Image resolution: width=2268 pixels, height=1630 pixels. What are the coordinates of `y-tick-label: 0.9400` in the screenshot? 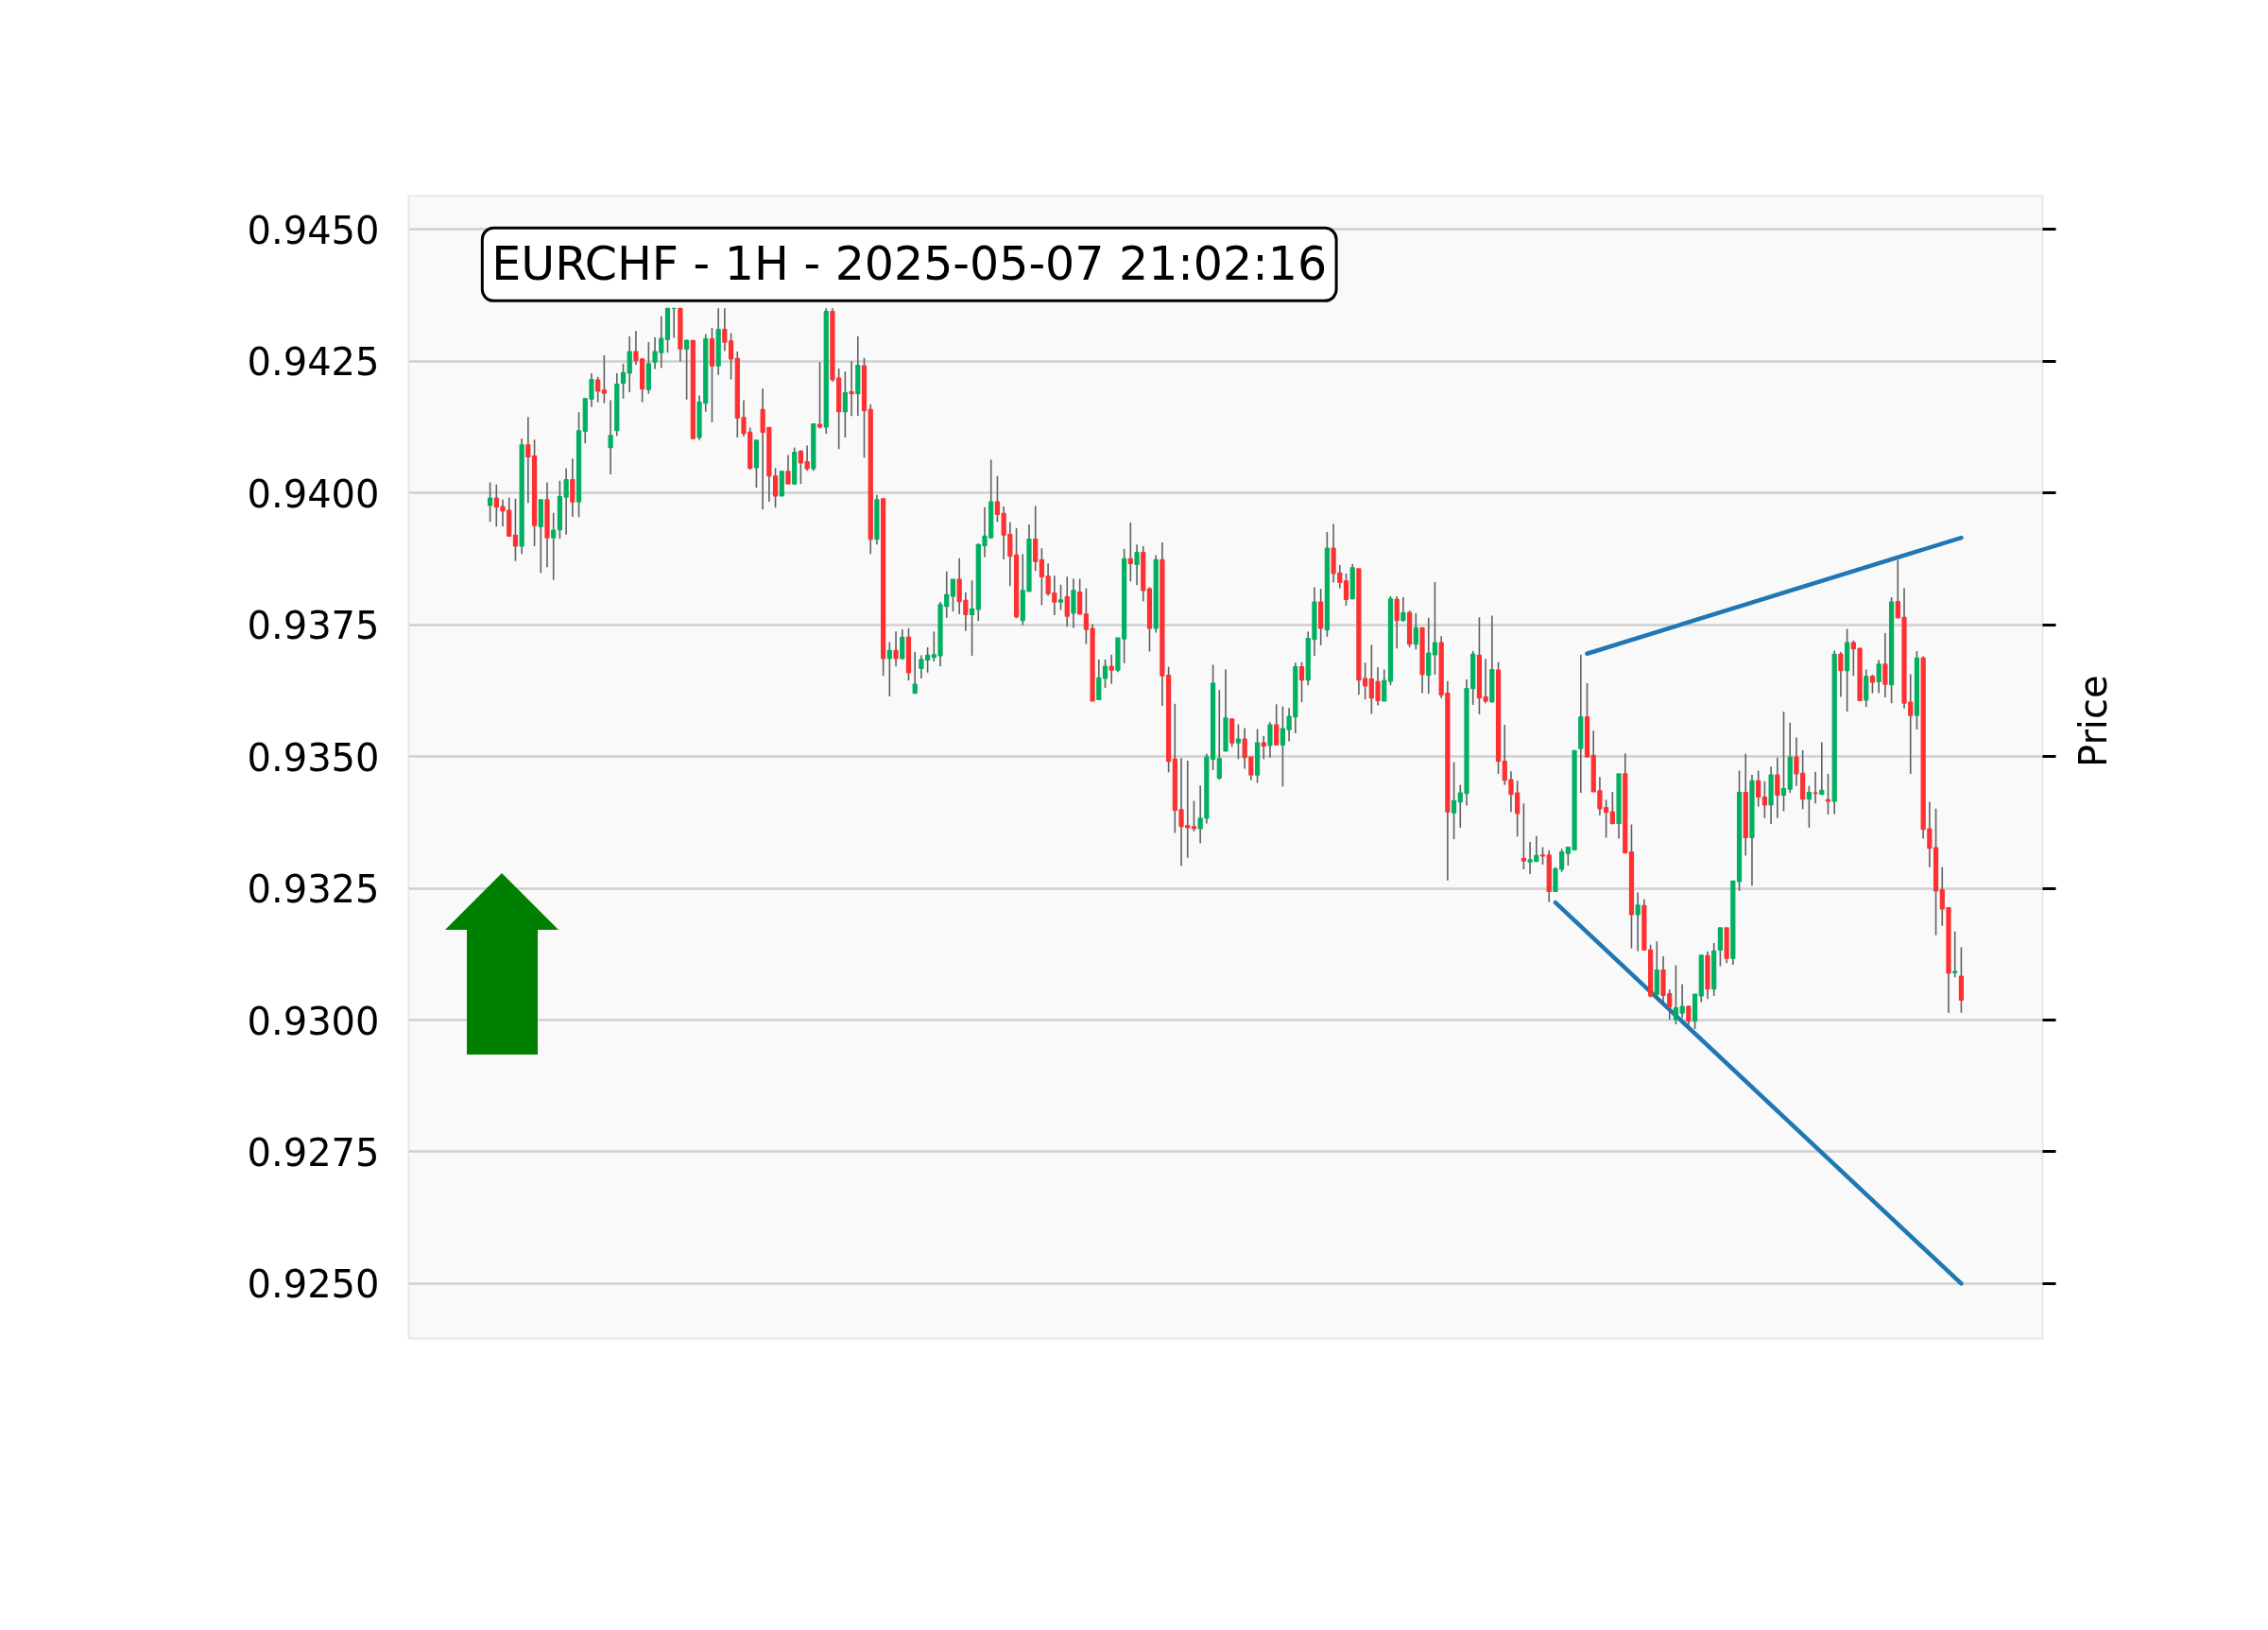 It's located at (313, 494).